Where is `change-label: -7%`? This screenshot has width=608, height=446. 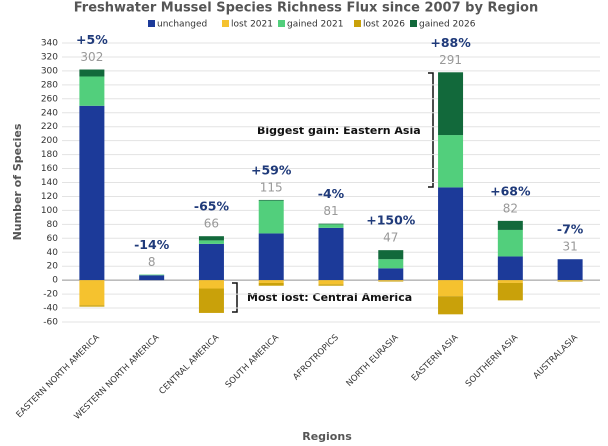
change-label: -7% is located at coordinates (570, 229).